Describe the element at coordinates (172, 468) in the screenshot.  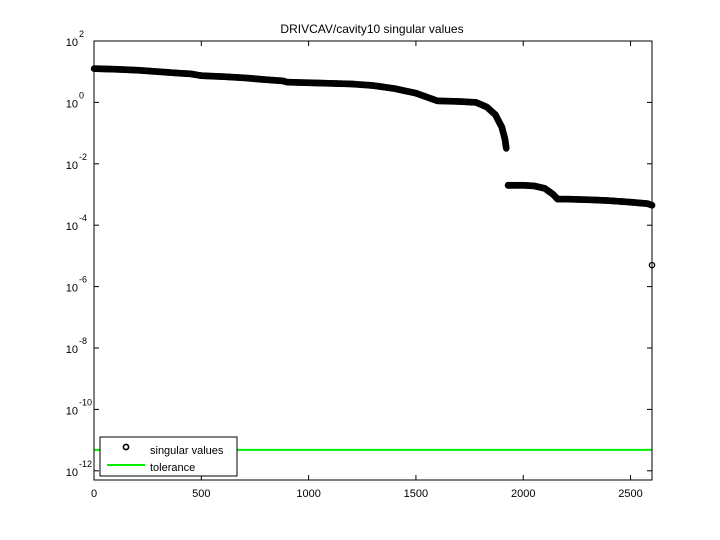
I see `legend-label-tolerance: tolerance` at that location.